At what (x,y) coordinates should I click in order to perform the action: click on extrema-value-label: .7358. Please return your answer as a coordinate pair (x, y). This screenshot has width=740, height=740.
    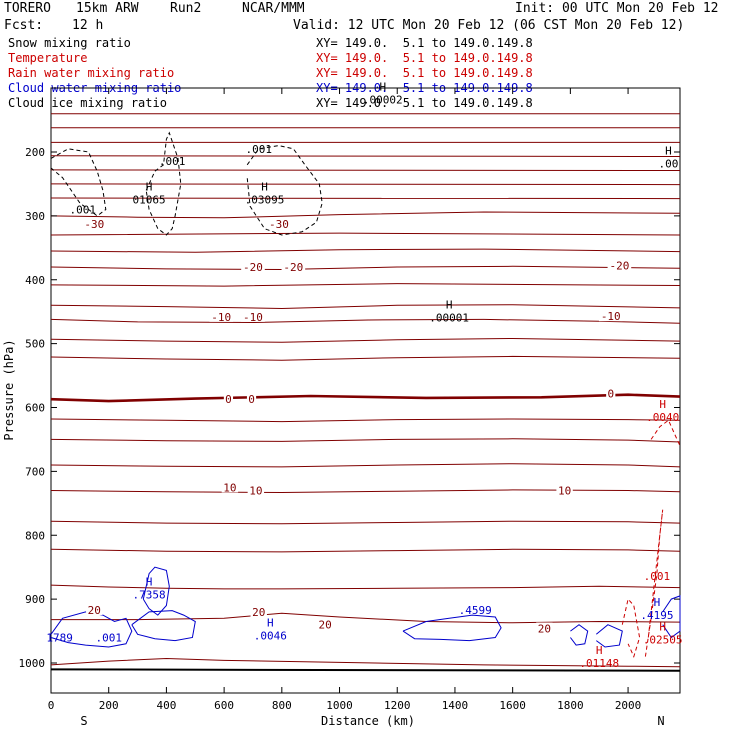
    Looking at the image, I should click on (149, 595).